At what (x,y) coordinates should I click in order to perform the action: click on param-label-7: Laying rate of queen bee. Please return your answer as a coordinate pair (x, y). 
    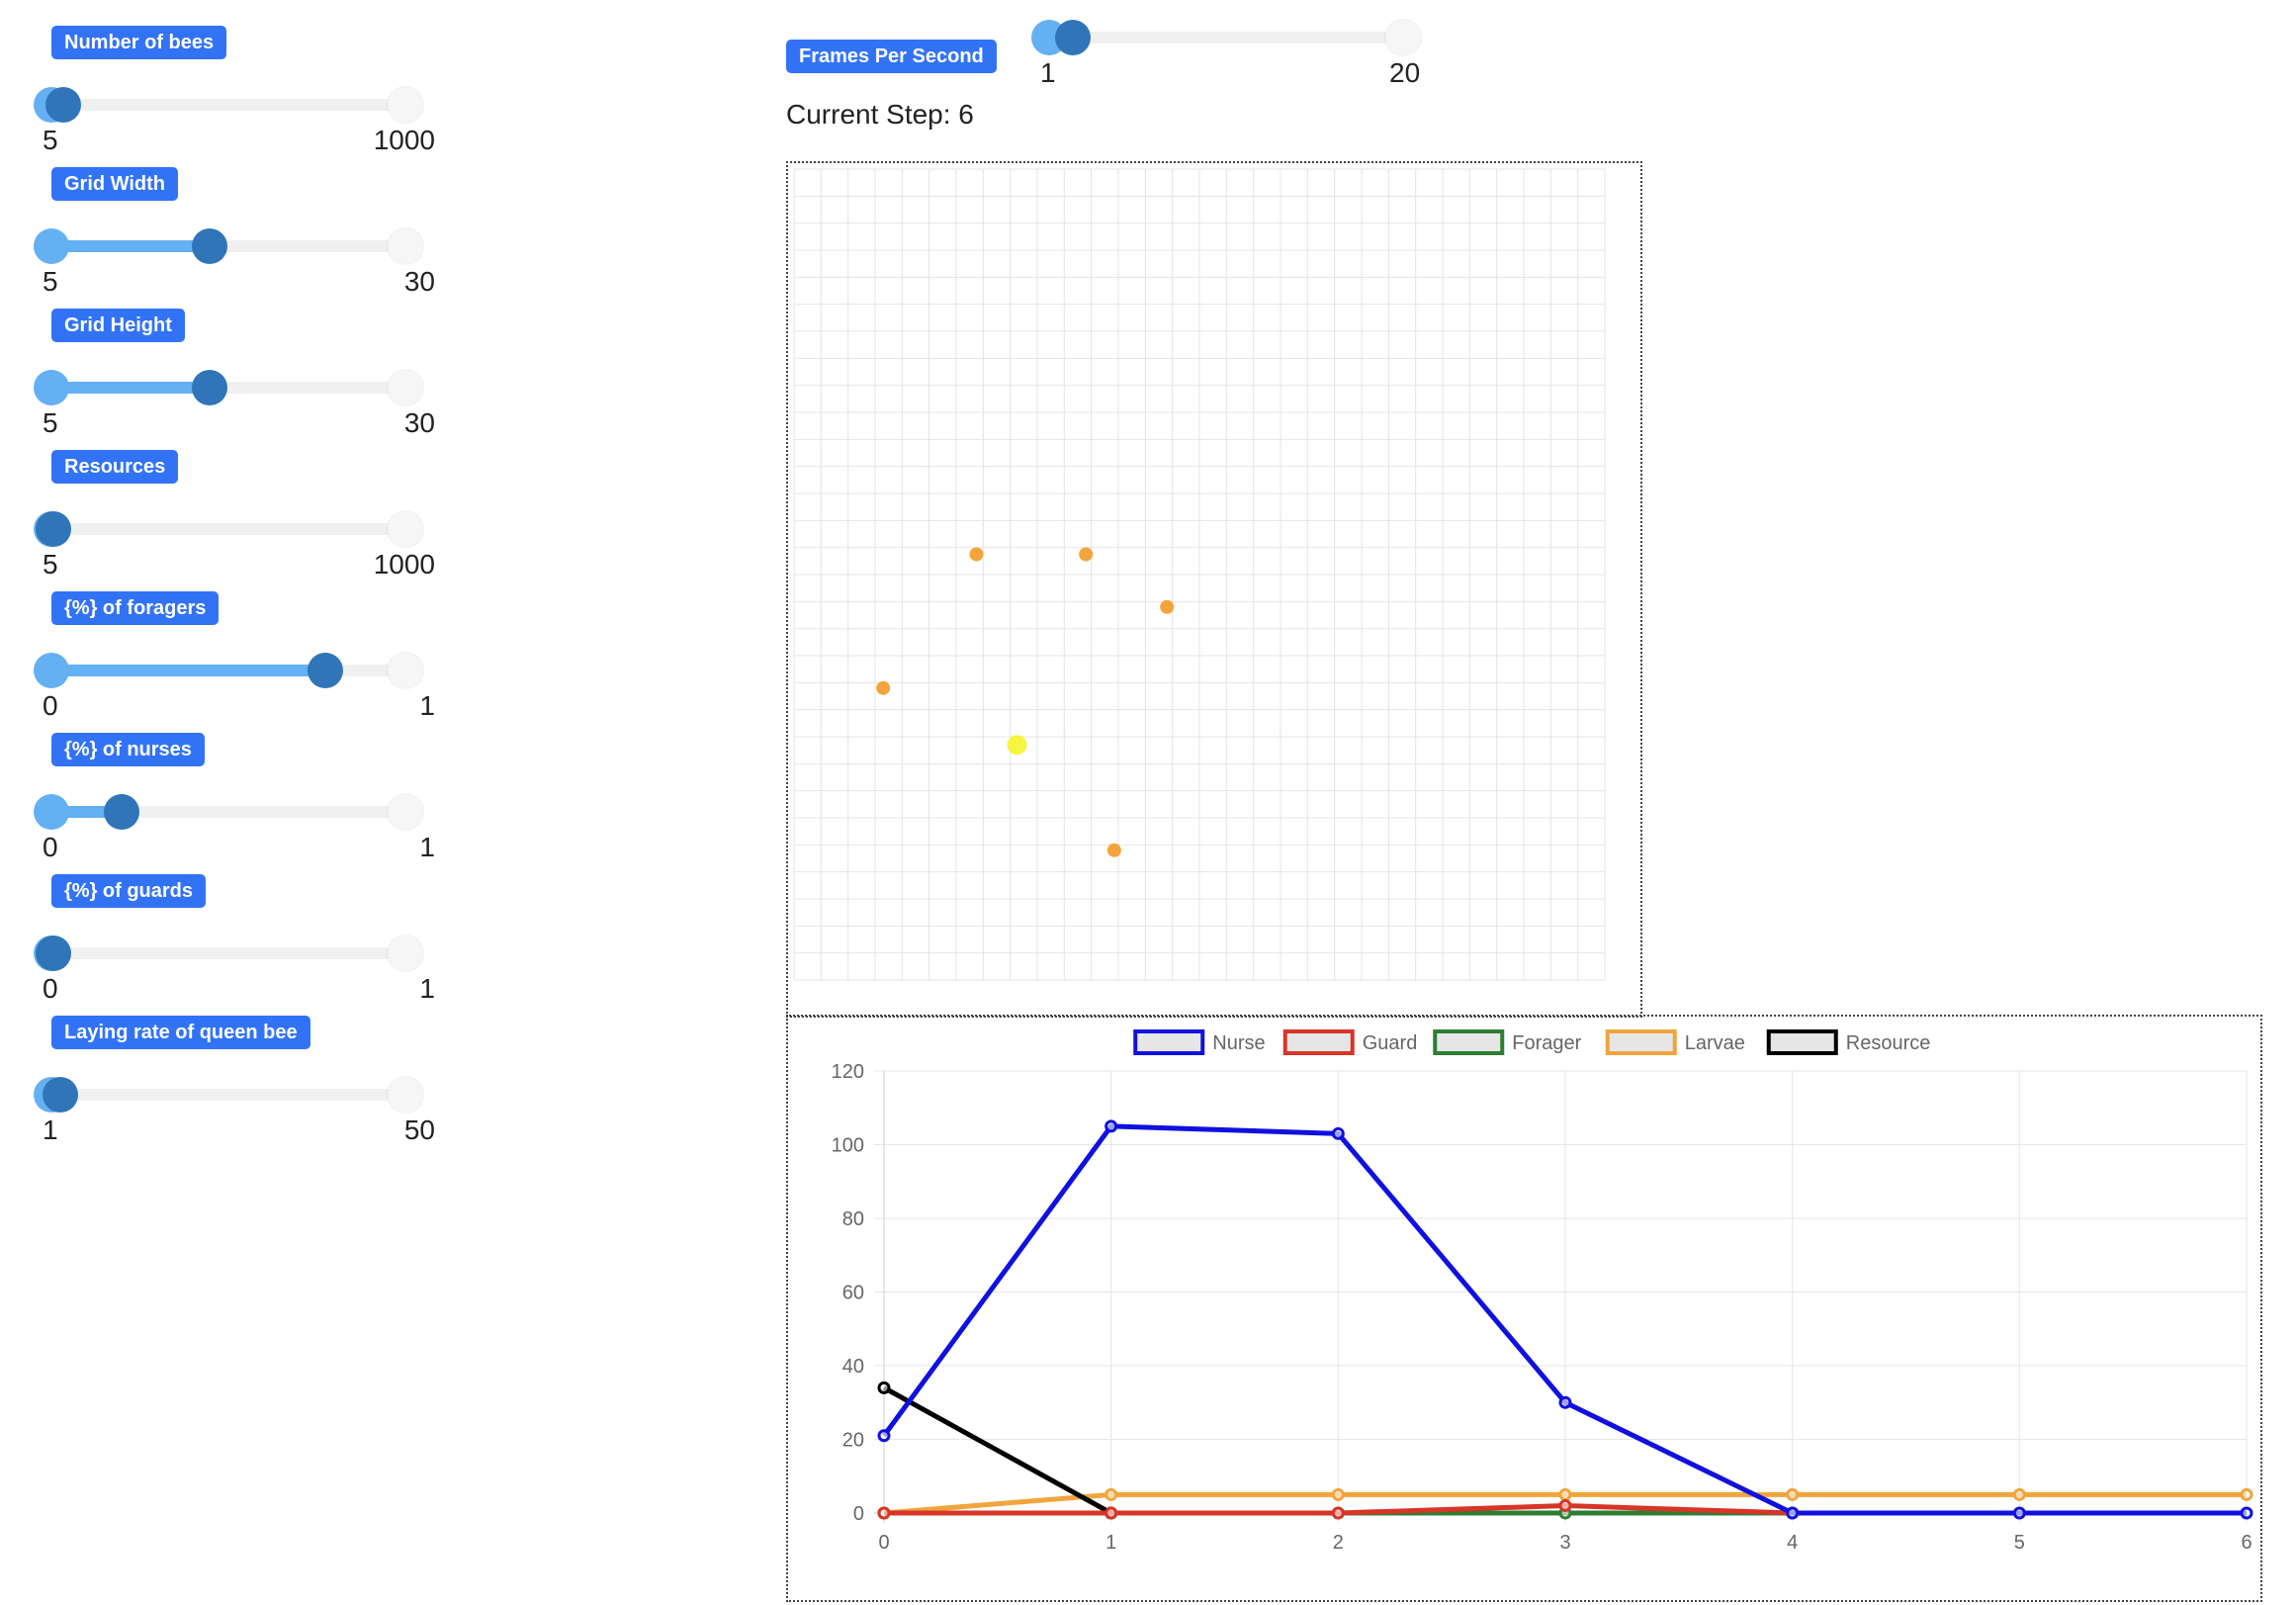
    Looking at the image, I should click on (180, 1032).